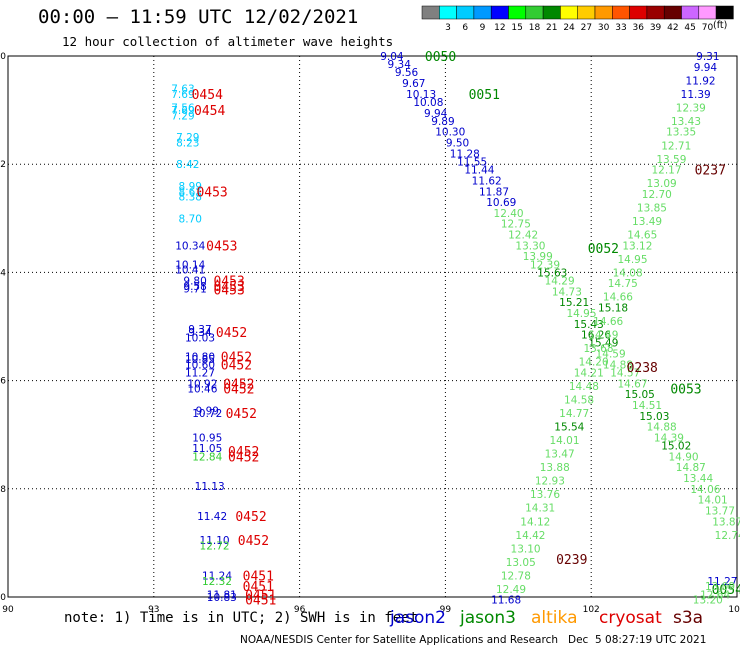  Describe the element at coordinates (487, 181) in the screenshot. I see `data-point-jason3: 11.62` at that location.